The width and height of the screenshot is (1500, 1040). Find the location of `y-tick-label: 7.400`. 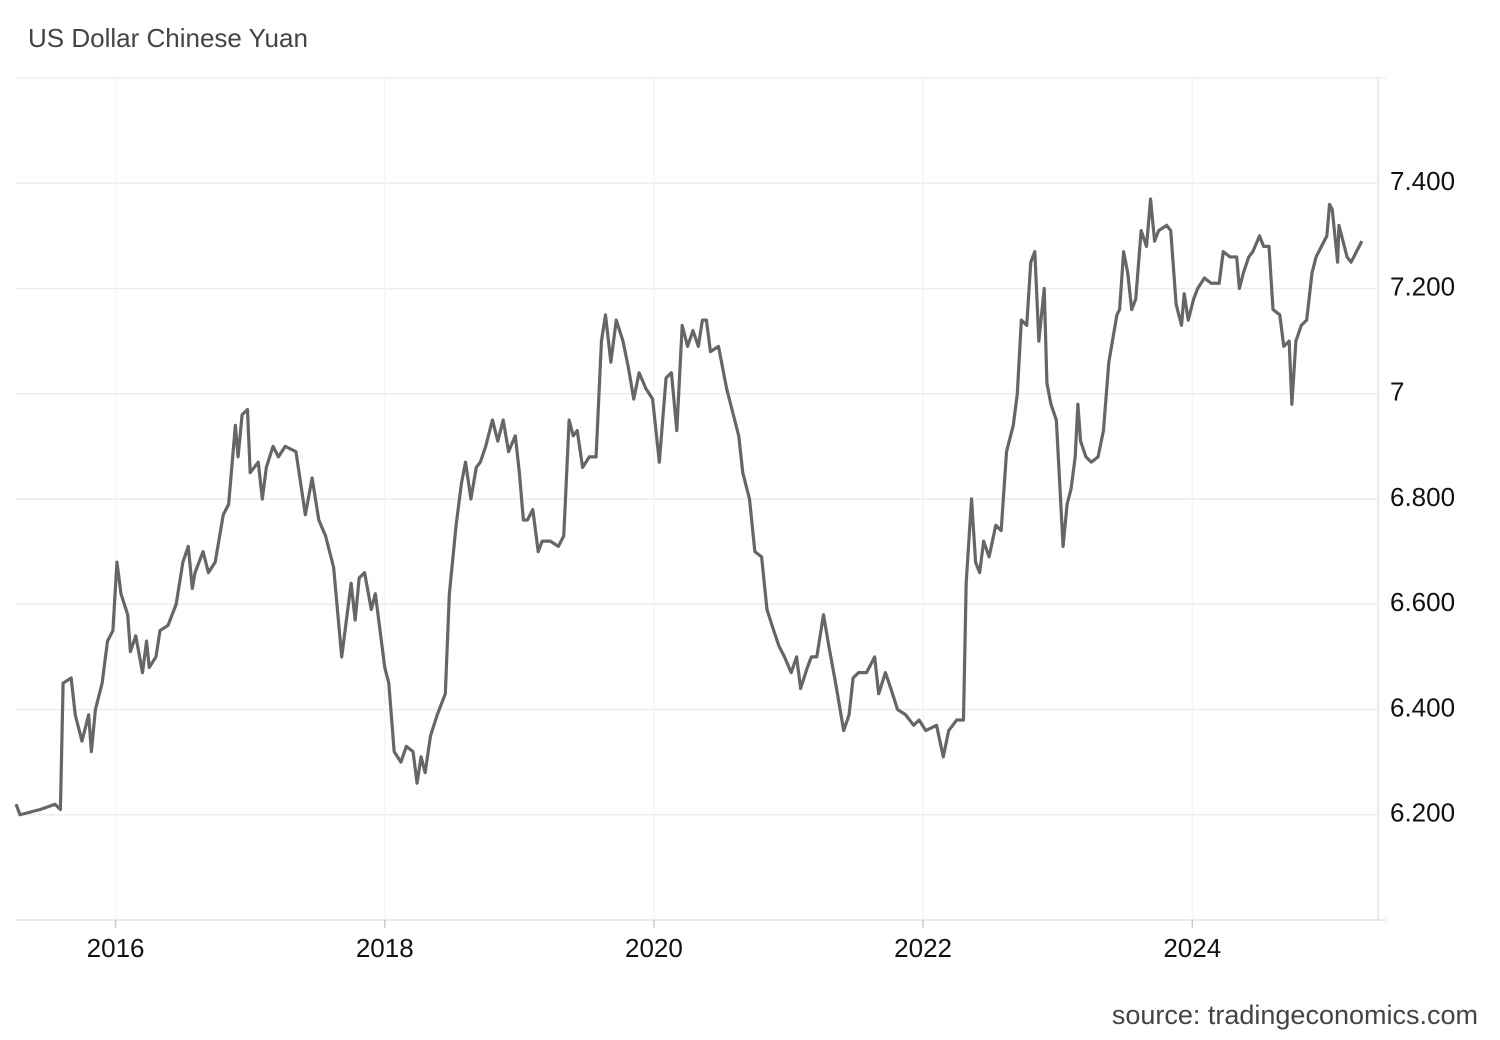

y-tick-label: 7.400 is located at coordinates (1422, 181).